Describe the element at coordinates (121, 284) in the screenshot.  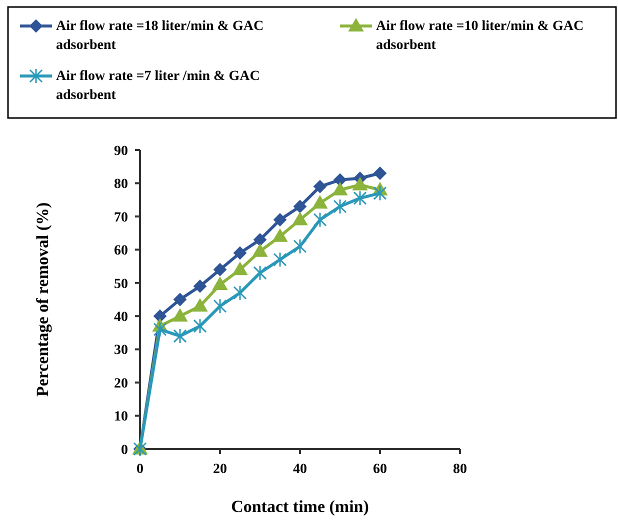
I see `y-tick-label: 50` at that location.